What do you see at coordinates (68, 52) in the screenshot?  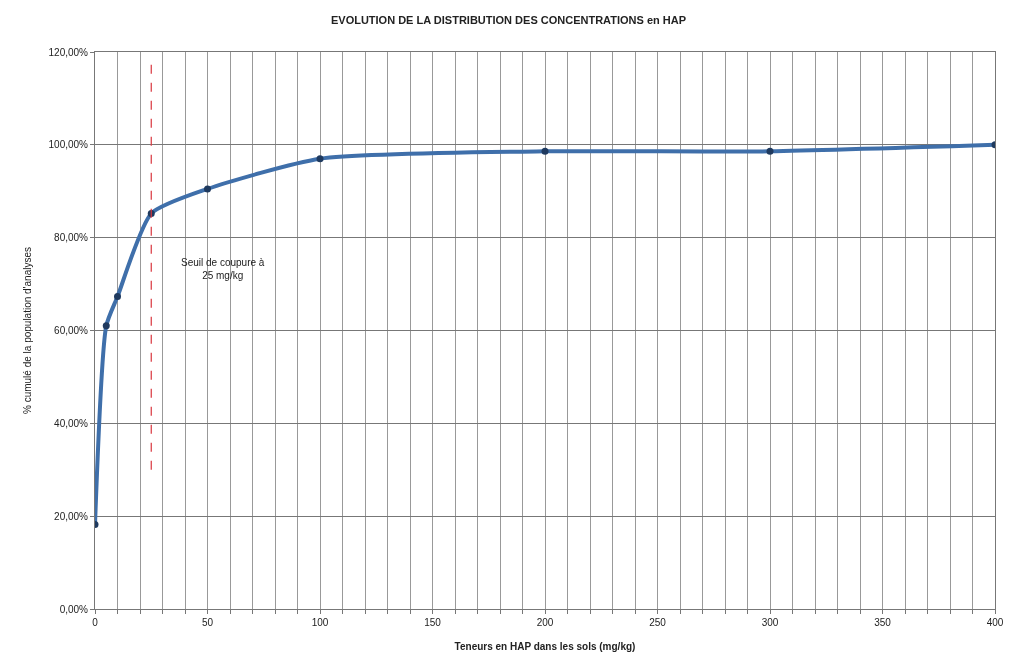 I see `y-tick-label: 120,00%` at bounding box center [68, 52].